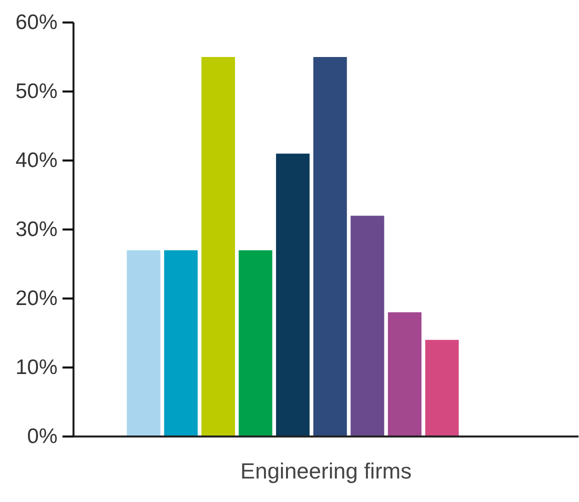  Describe the element at coordinates (36, 367) in the screenshot. I see `y-tick-label: 10%` at that location.